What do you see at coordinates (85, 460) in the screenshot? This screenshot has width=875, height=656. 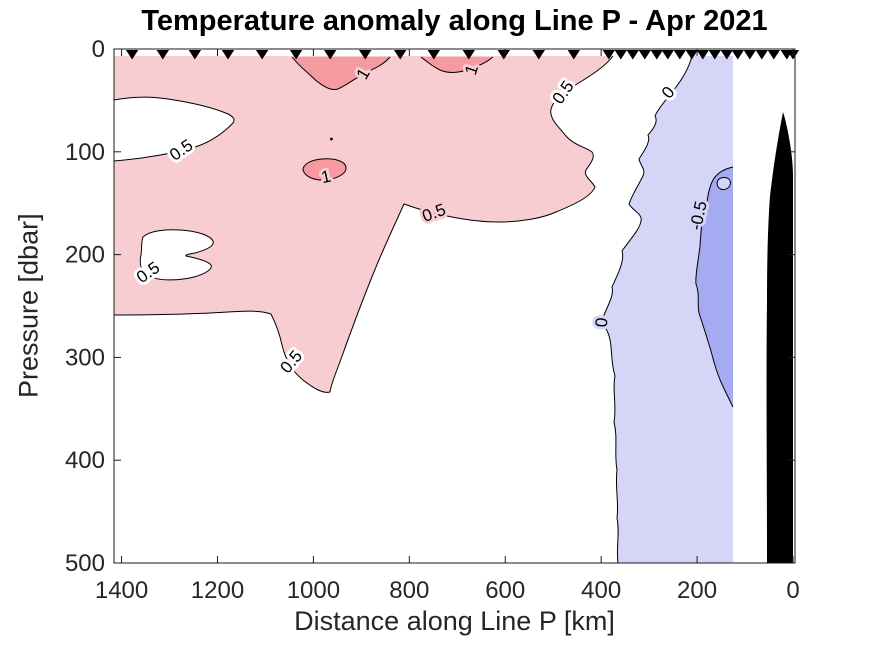 I see `y-tick-label: 400` at bounding box center [85, 460].